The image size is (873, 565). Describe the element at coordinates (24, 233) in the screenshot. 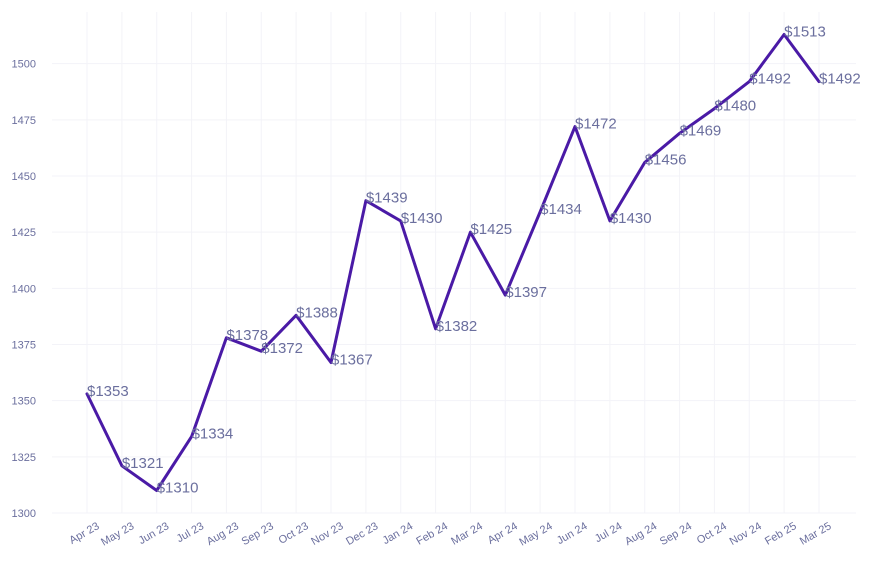

I see `y-tick-label: 1425` at that location.